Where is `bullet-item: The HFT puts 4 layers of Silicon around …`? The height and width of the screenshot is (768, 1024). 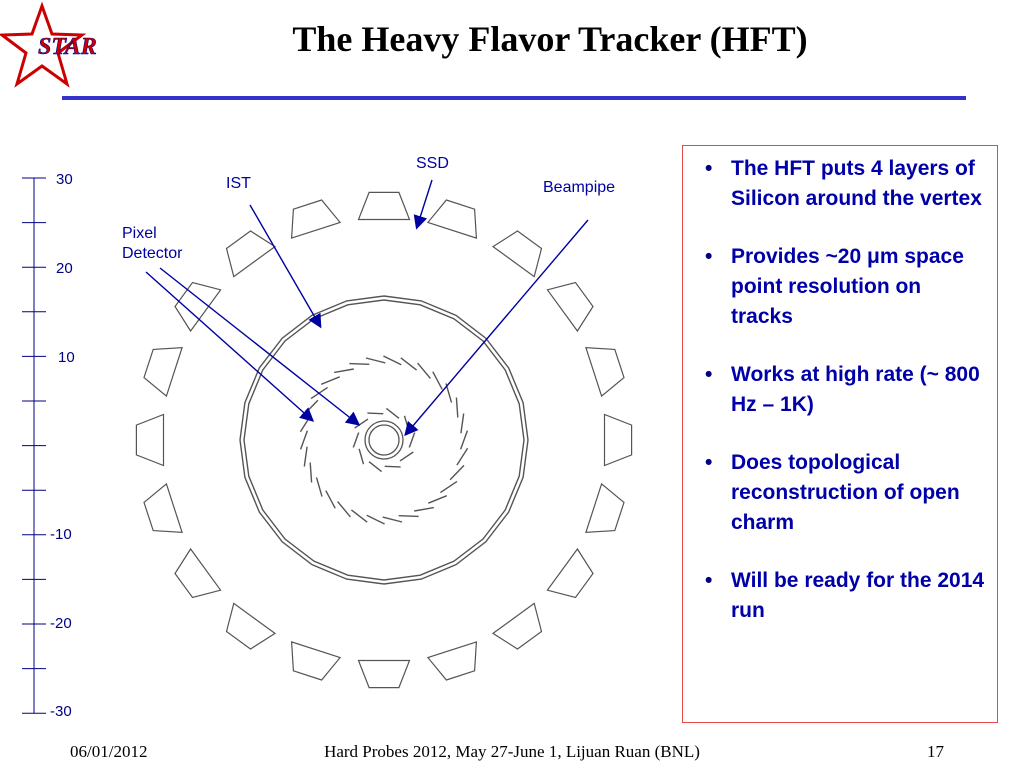 bullet-item: The HFT puts 4 layers of Silicon around … is located at coordinates (843, 184).